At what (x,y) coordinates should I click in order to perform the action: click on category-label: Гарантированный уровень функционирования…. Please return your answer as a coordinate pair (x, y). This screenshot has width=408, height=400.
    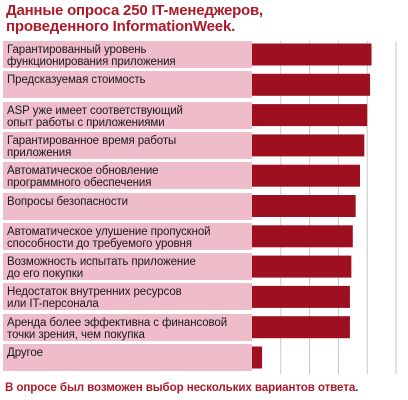
    Looking at the image, I should click on (127, 54).